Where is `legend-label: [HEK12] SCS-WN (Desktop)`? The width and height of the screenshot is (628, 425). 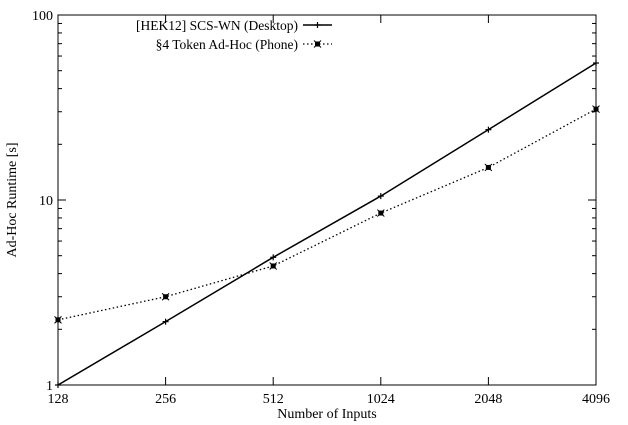
legend-label: [HEK12] SCS-WN (Desktop) is located at coordinates (217, 25).